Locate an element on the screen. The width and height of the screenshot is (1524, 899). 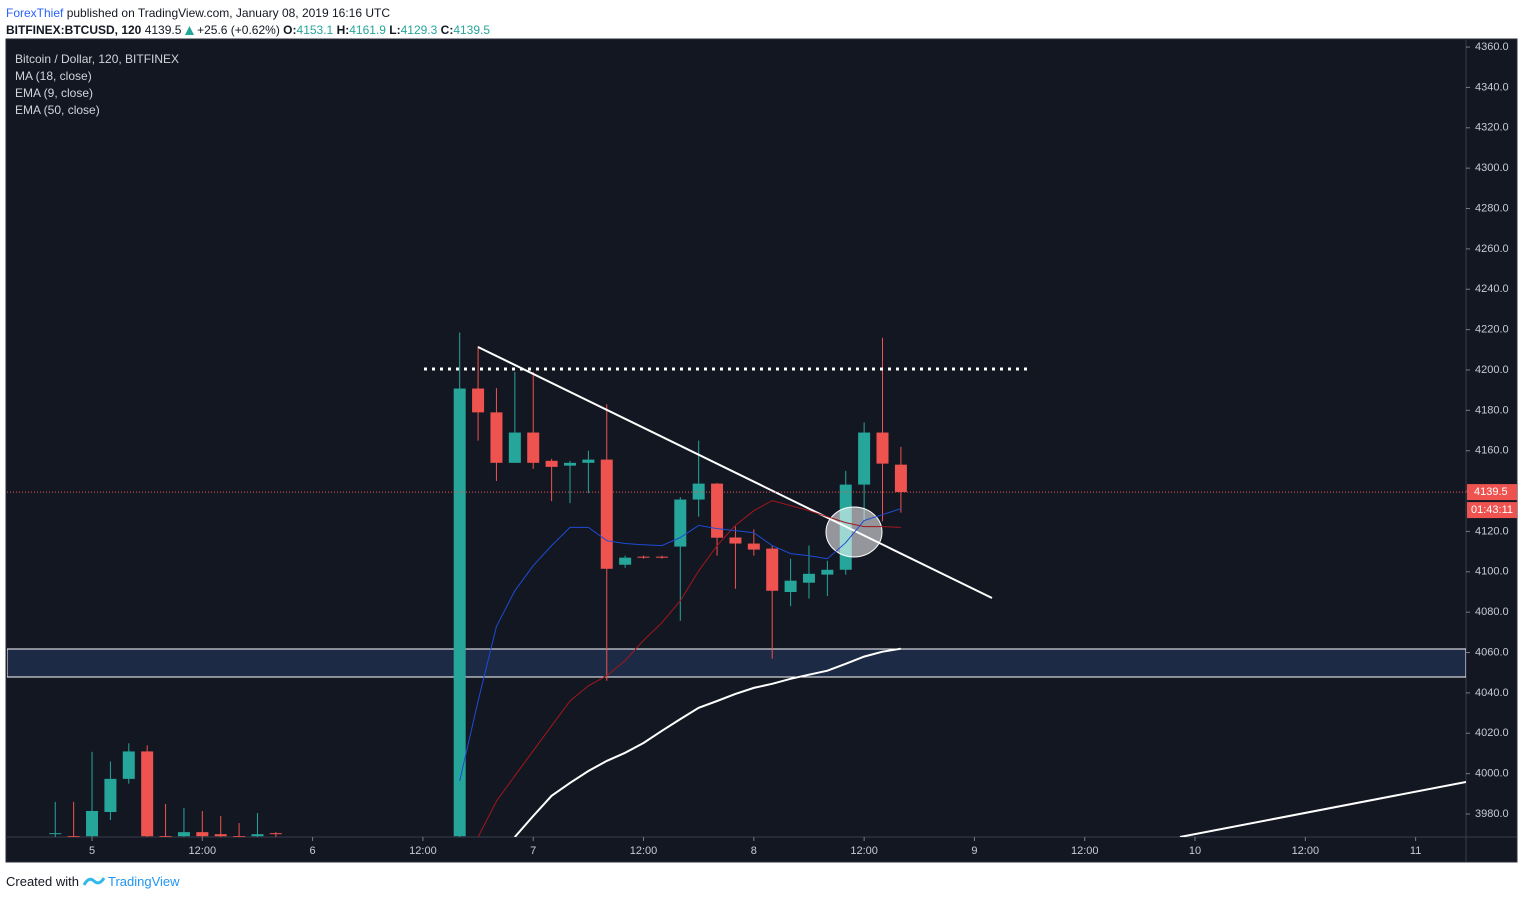
logo is located at coordinates (93, 881).